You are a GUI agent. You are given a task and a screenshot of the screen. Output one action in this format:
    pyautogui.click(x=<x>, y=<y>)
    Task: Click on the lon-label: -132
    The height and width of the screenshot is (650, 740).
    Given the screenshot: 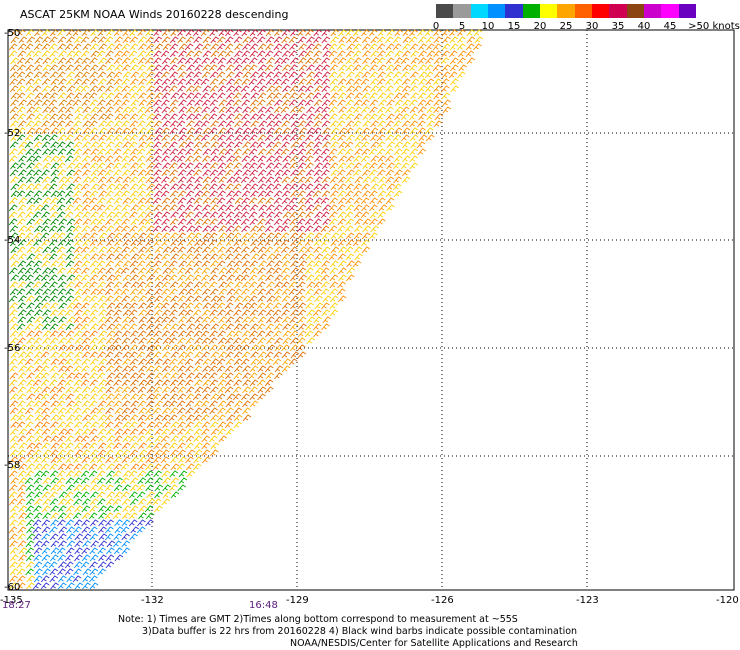 What is the action you would take?
    pyautogui.click(x=152, y=600)
    